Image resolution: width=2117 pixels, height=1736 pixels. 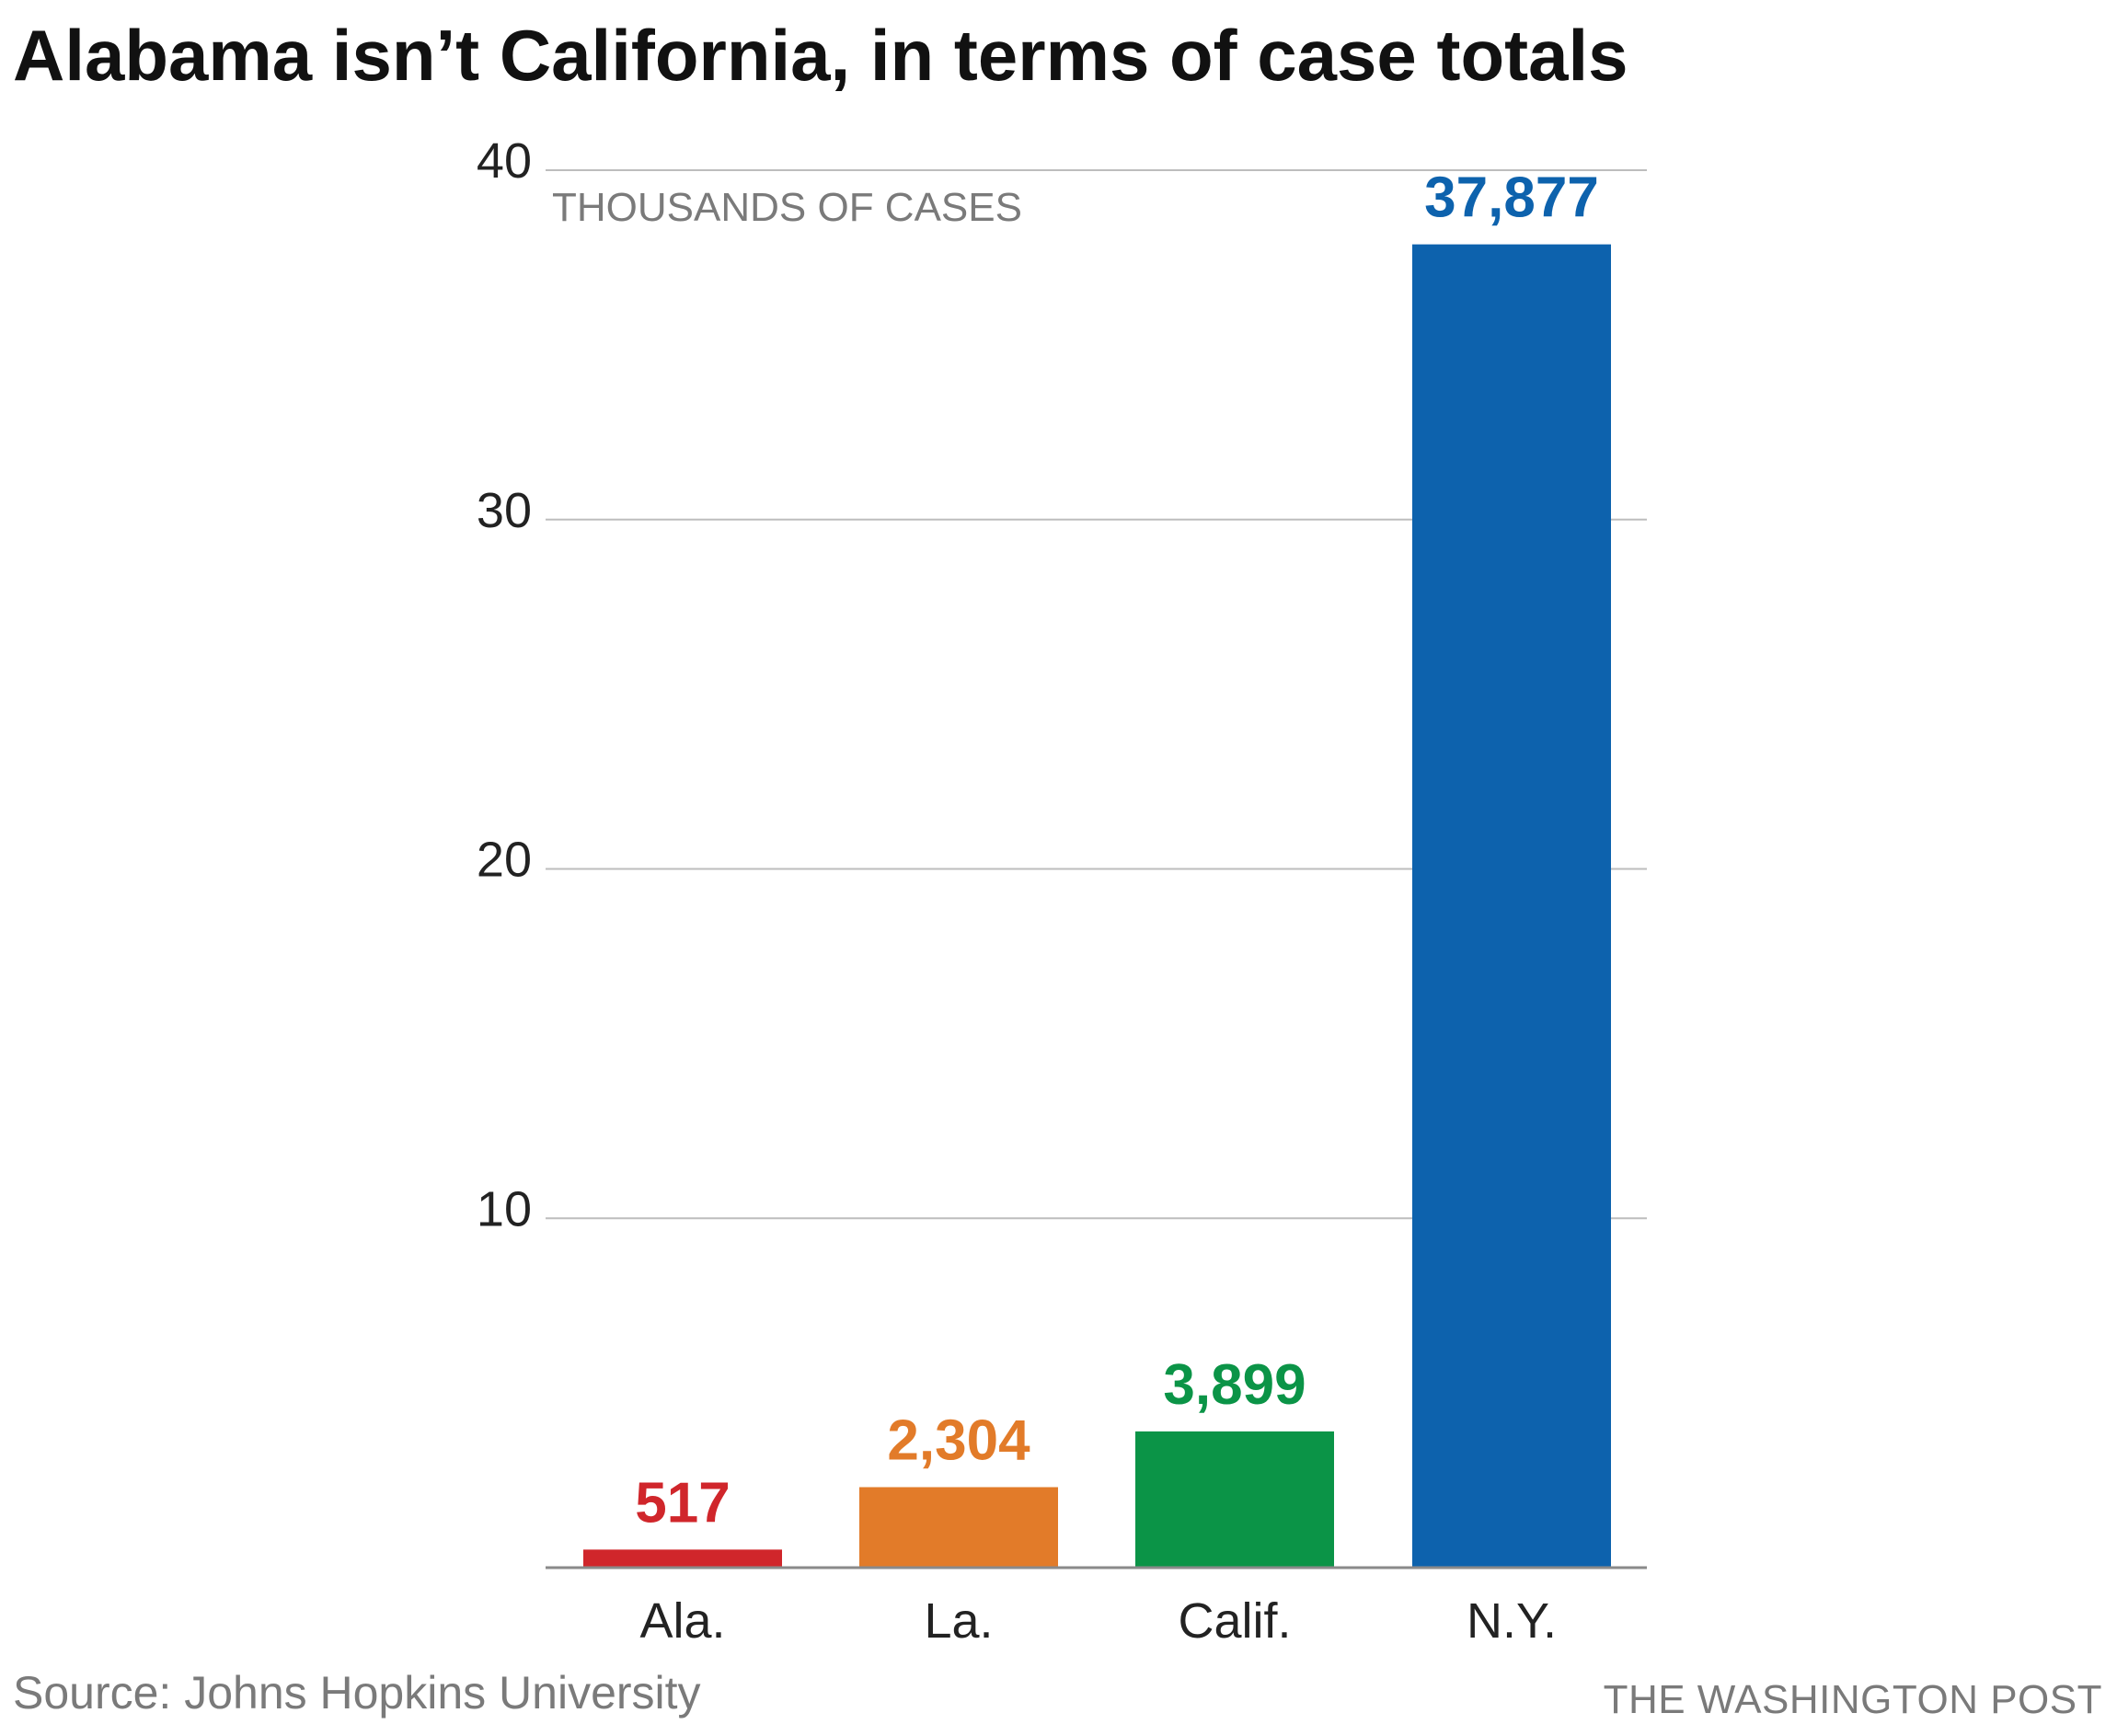 What do you see at coordinates (787, 207) in the screenshot?
I see `y-axis-unit-label: THOUSANDS OF CASES` at bounding box center [787, 207].